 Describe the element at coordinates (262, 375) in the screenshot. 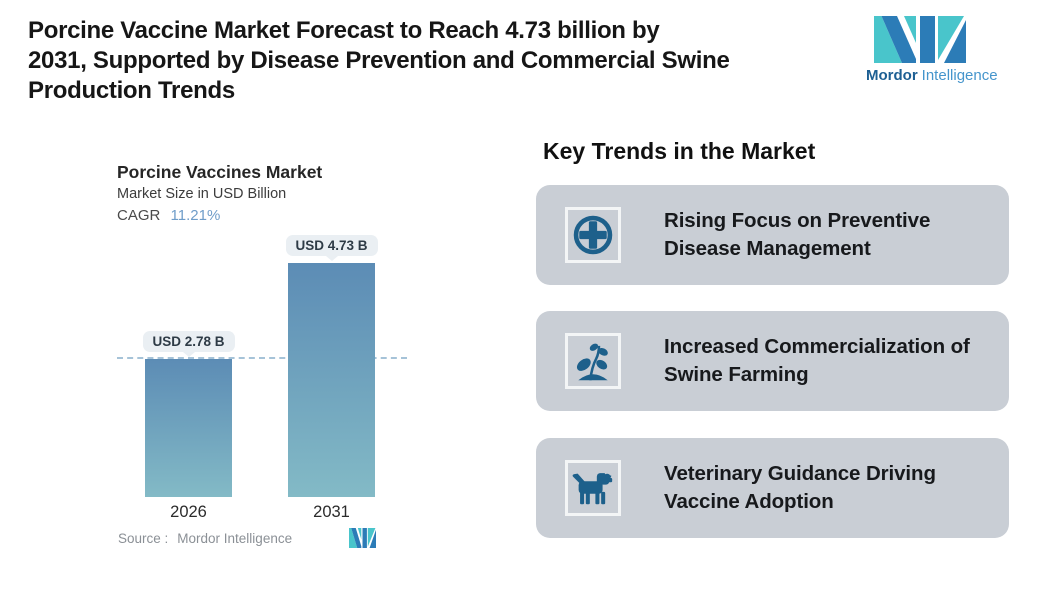

I see `bar-chart-plot: USD 2.78 B 2026 USD 4.73 B 2031` at that location.